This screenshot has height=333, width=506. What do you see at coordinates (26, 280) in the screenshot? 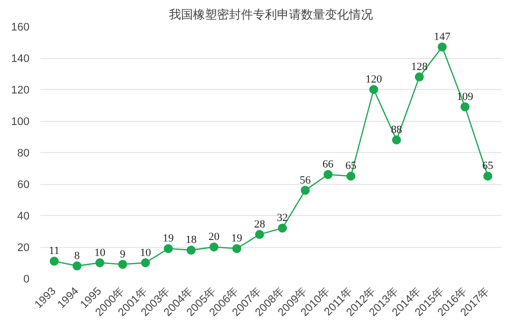
I see `y-tick-label: 0` at bounding box center [26, 280].